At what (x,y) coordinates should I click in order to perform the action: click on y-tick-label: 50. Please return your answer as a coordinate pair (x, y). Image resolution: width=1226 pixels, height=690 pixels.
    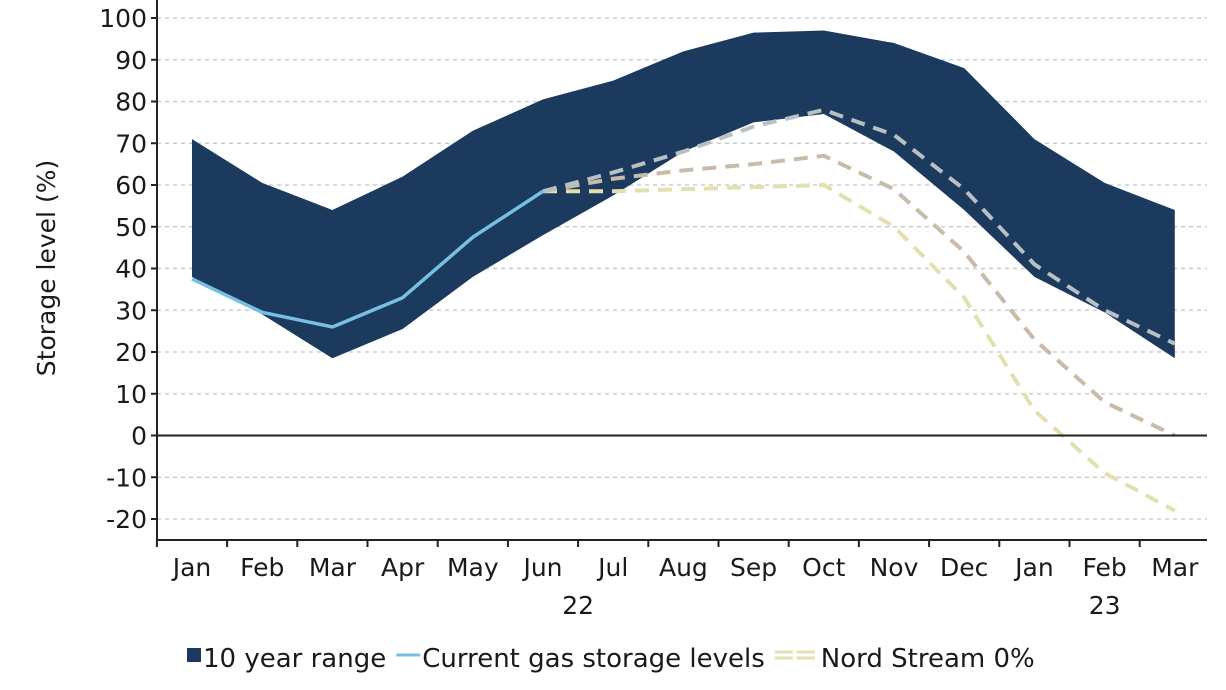
    Looking at the image, I should click on (131, 227).